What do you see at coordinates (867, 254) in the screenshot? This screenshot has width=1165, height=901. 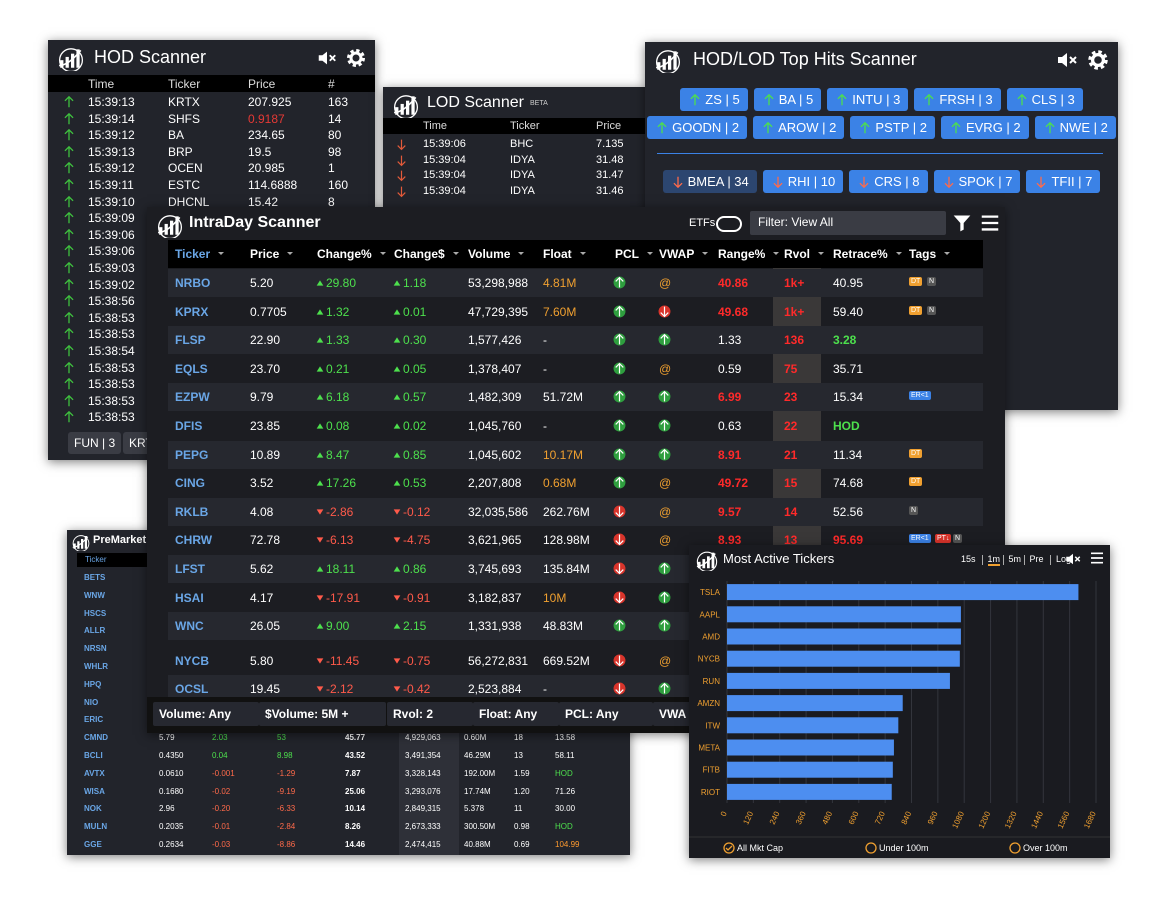 I see `column-header: Retrace%` at bounding box center [867, 254].